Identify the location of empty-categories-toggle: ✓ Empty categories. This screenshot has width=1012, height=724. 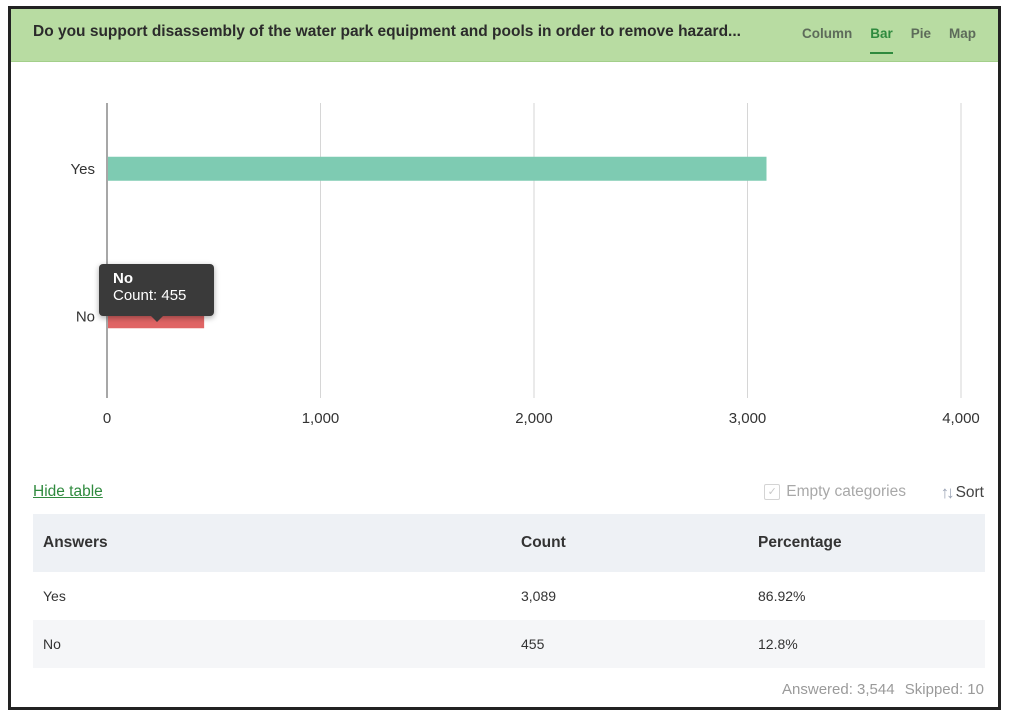
(835, 492).